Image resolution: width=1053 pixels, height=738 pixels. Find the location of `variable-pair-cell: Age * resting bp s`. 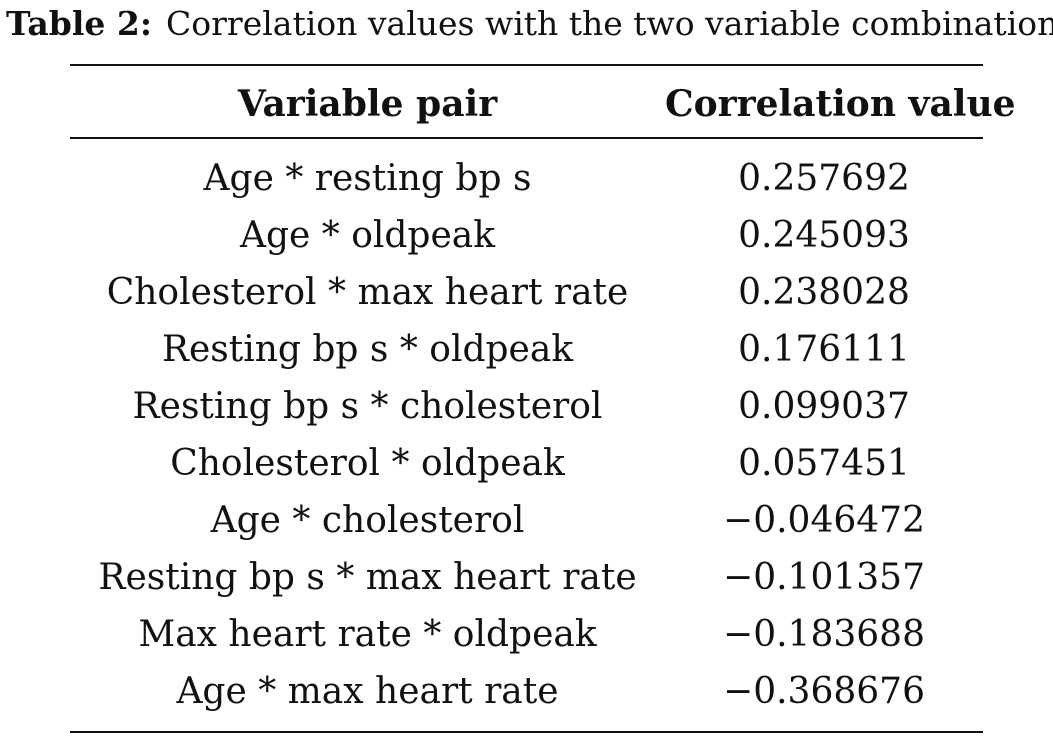

variable-pair-cell: Age * resting bp s is located at coordinates (367, 178).